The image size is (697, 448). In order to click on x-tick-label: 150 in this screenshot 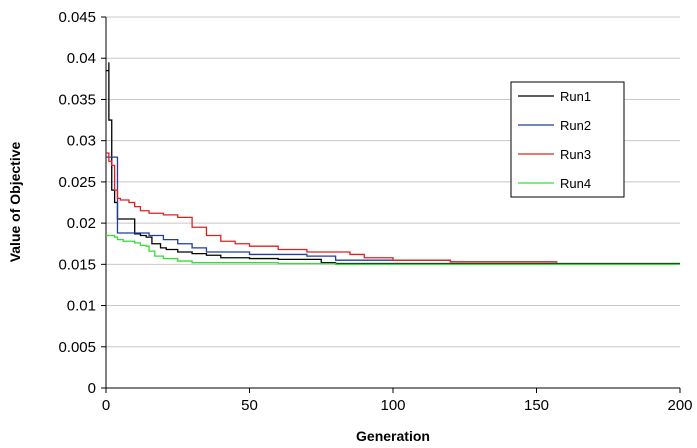, I will do `click(536, 405)`.